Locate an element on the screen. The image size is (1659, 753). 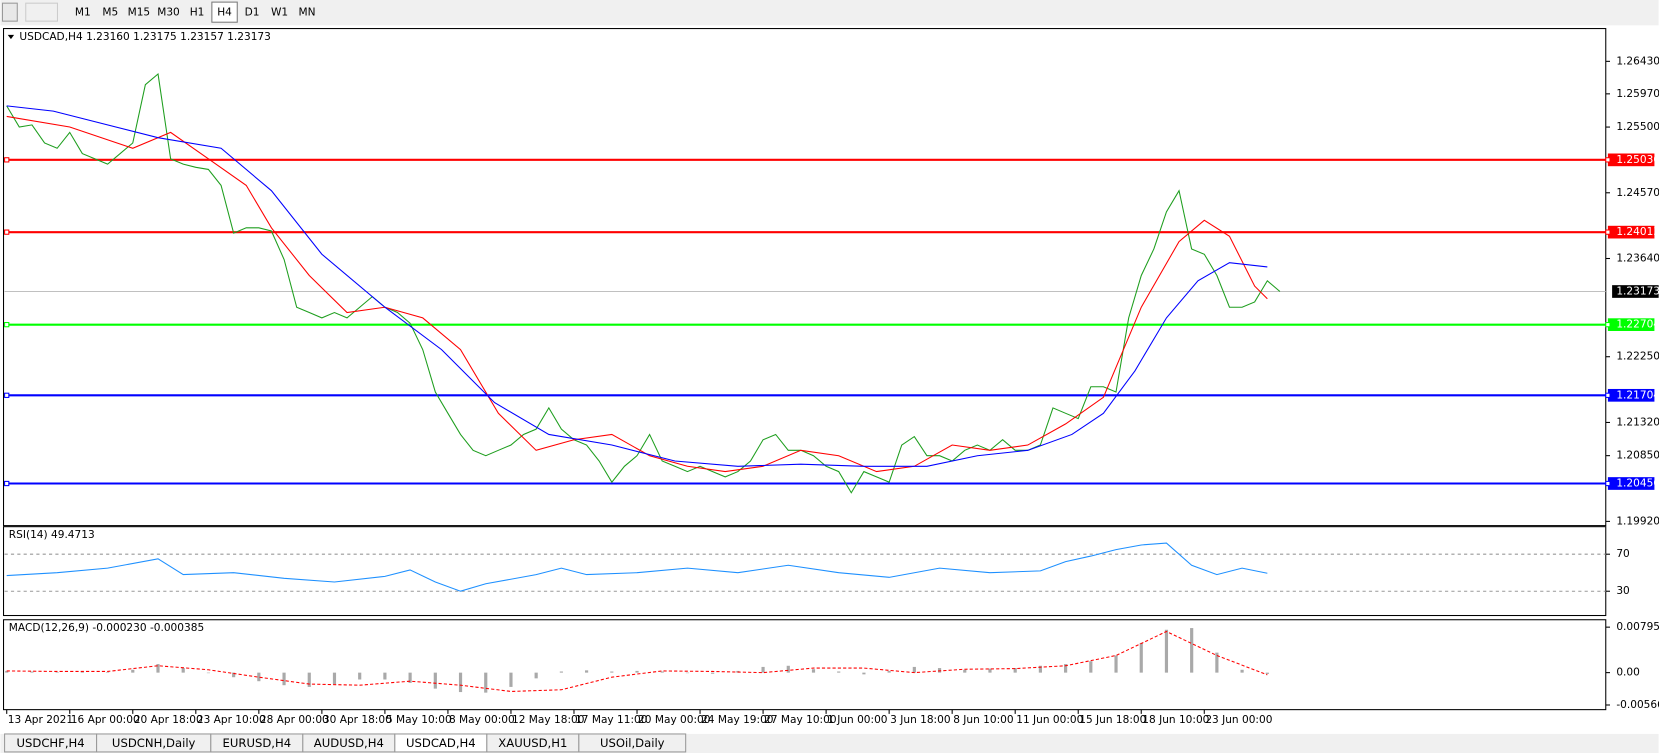
x-tick-label: 23 Apr 10:00 is located at coordinates (231, 720).